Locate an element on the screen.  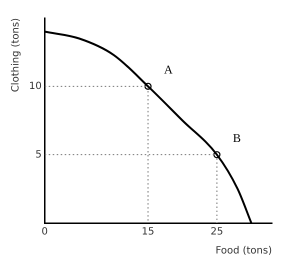
x-axis-title: Food (tons) is located at coordinates (243, 251).